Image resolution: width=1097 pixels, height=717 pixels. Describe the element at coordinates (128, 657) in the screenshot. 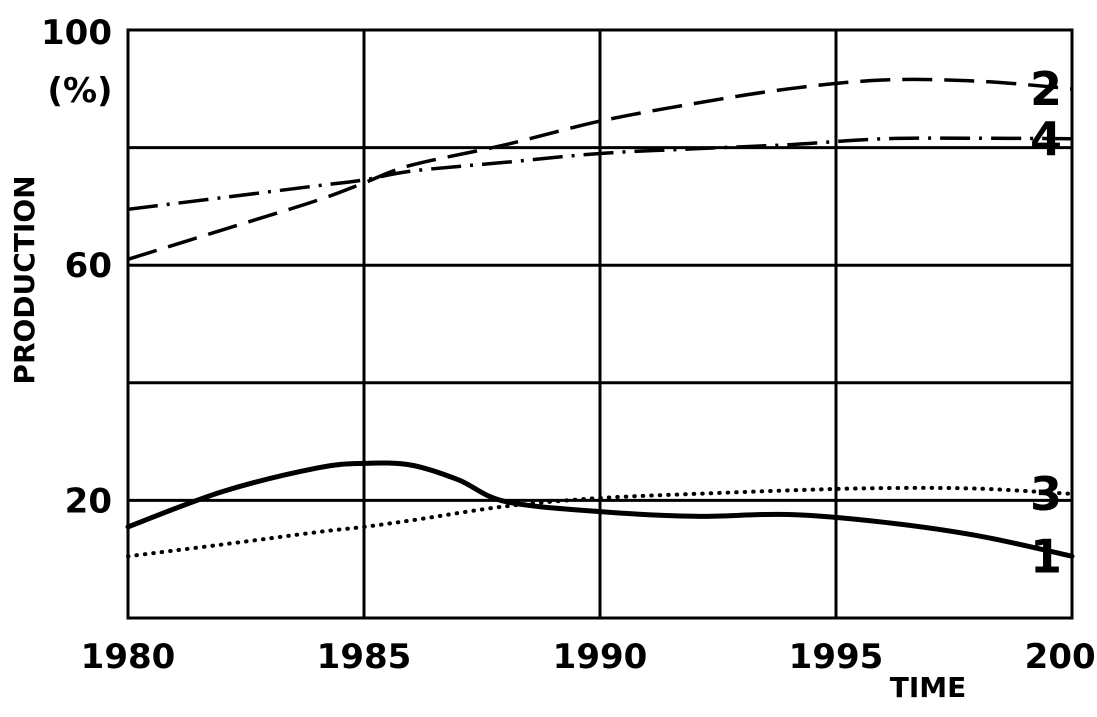

I see `x-tick-1980: 1980` at that location.